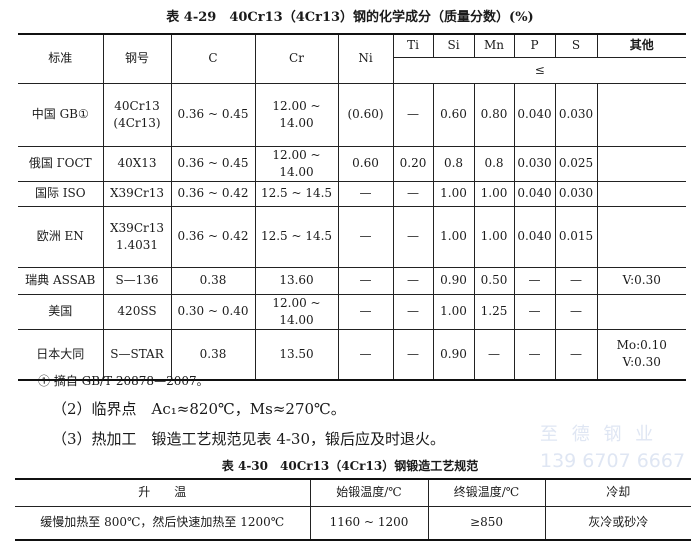 The image size is (700, 558). Describe the element at coordinates (576, 163) in the screenshot. I see `cell-s: 0.025` at that location.